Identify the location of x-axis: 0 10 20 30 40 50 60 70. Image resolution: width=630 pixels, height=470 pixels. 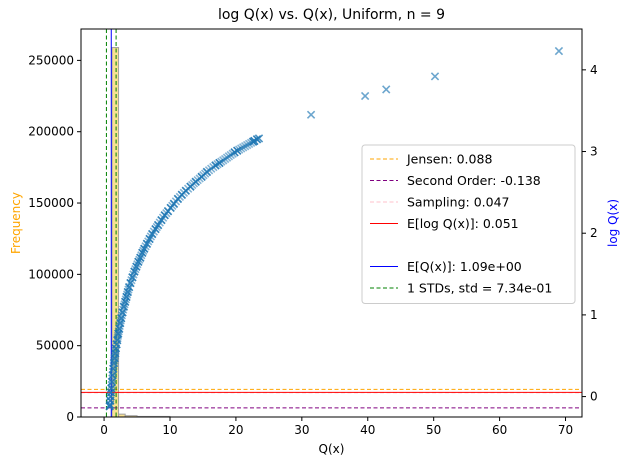
(336, 427).